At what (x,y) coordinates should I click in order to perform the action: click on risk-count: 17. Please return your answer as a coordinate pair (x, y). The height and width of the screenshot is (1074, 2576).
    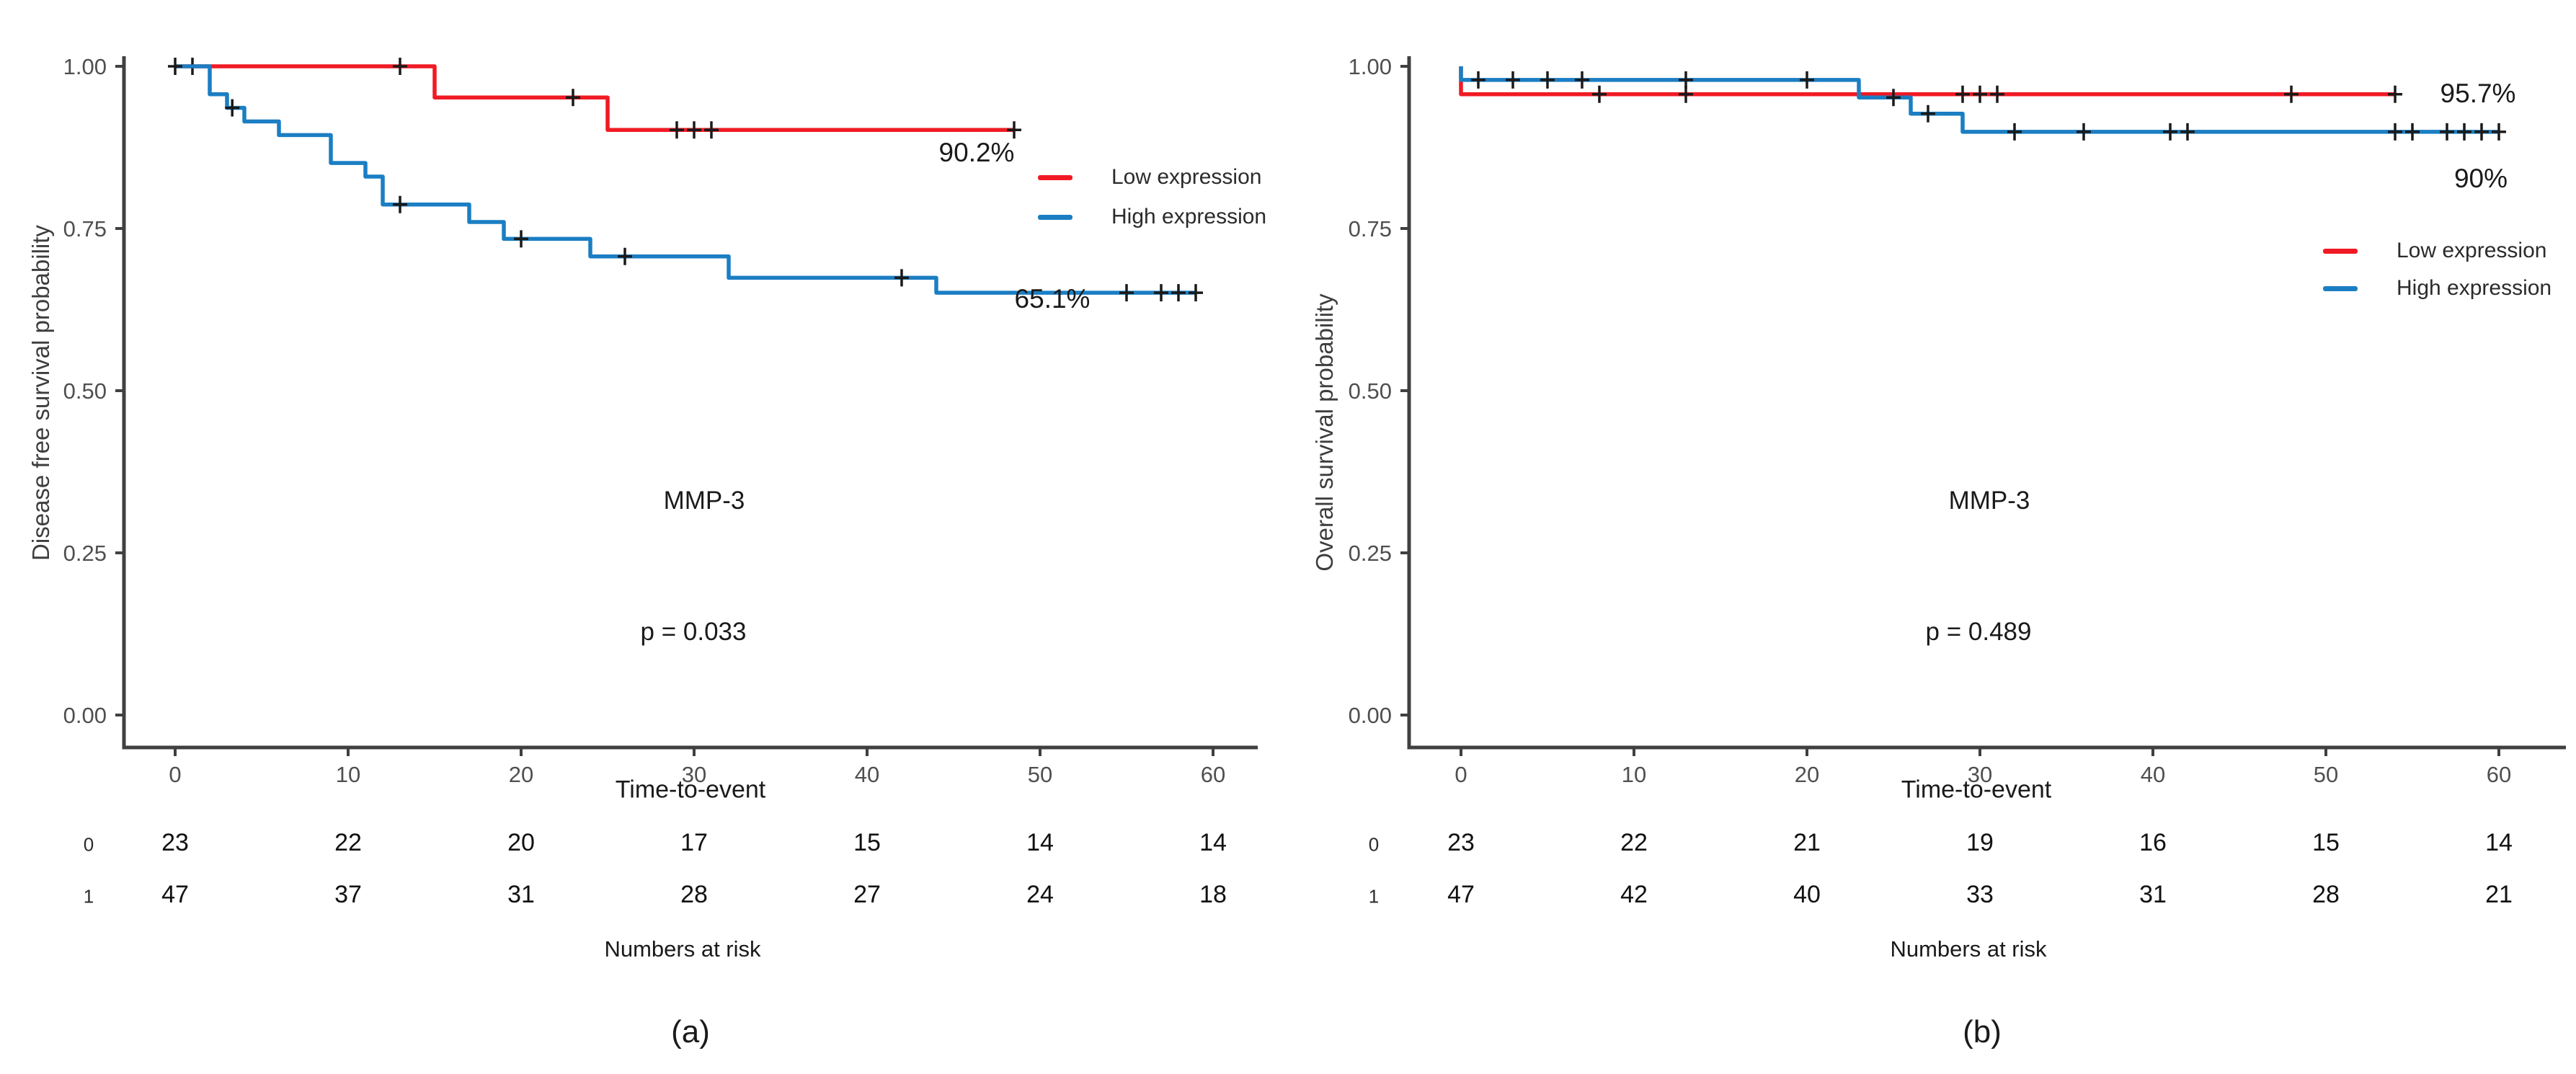
    Looking at the image, I should click on (694, 843).